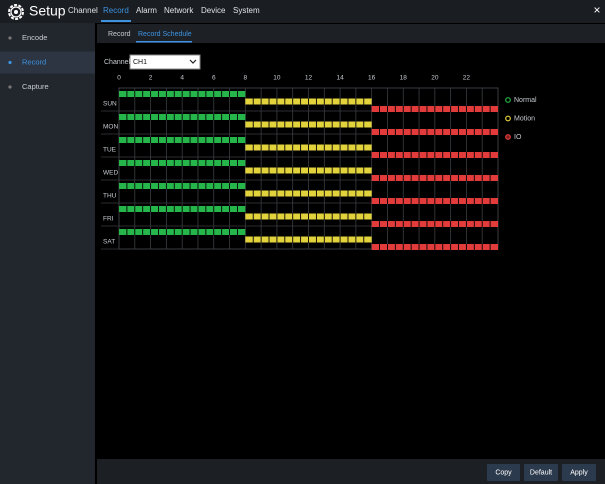 The image size is (605, 484). I want to click on button-label: Default, so click(541, 472).